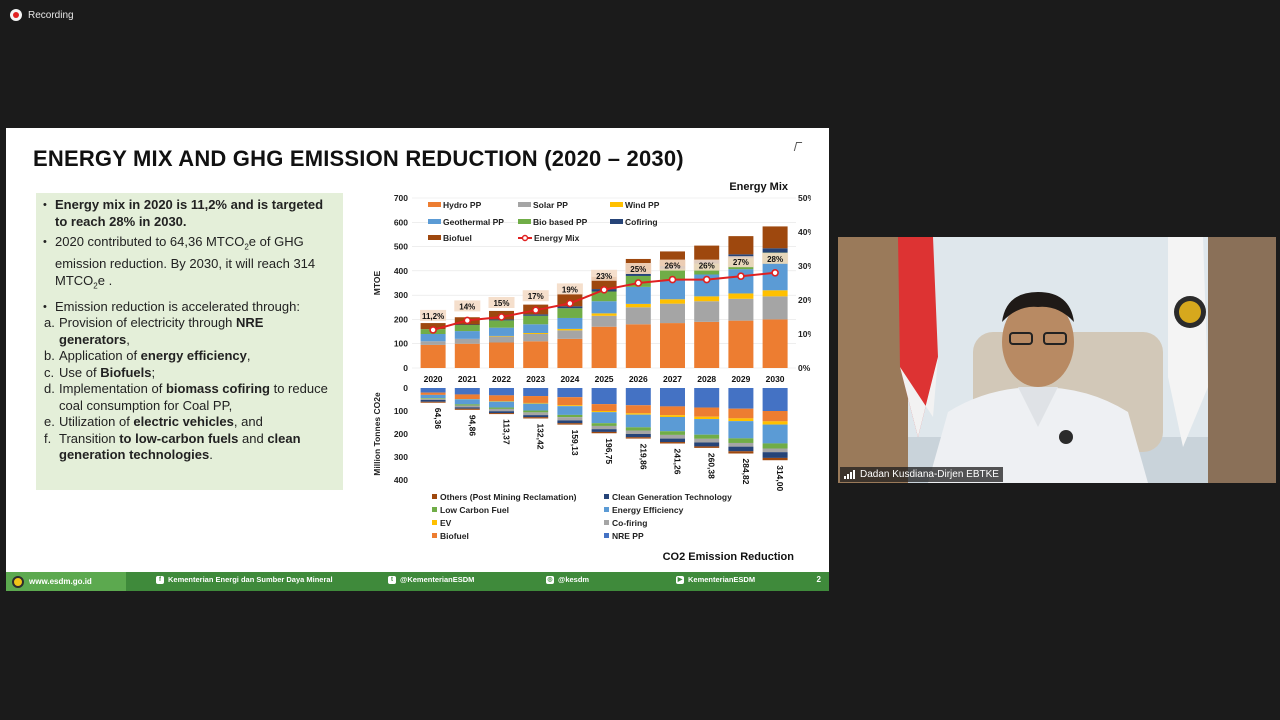  I want to click on mouse-cursor-icon, so click(798, 146).